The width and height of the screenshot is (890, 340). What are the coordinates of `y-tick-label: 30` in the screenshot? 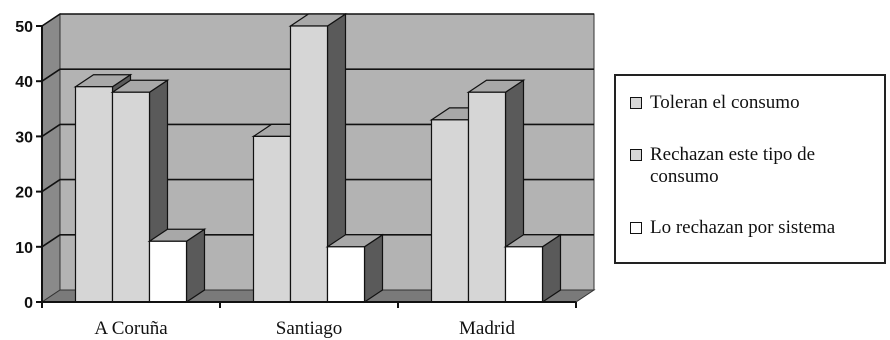 It's located at (24, 137).